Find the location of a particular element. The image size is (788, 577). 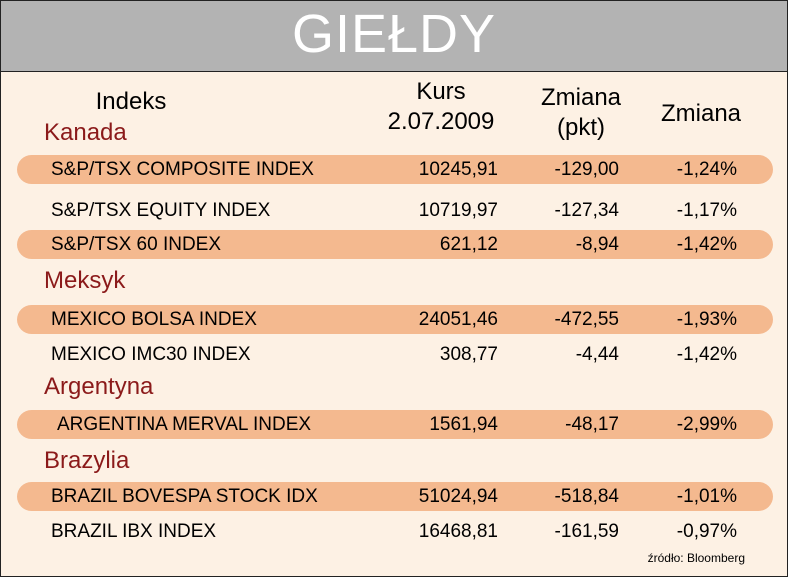

index-name: BRAZIL IBX INDEX is located at coordinates (134, 531).